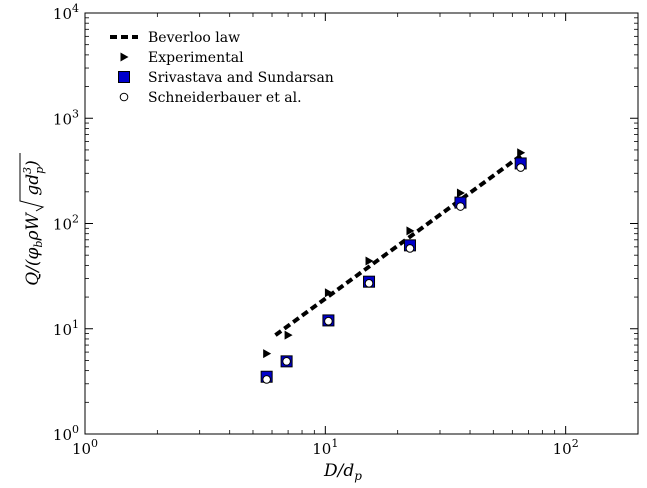 This screenshot has height=488, width=647. Describe the element at coordinates (241, 78) in the screenshot. I see `legend-label: Srivastava and Sundarsan` at that location.